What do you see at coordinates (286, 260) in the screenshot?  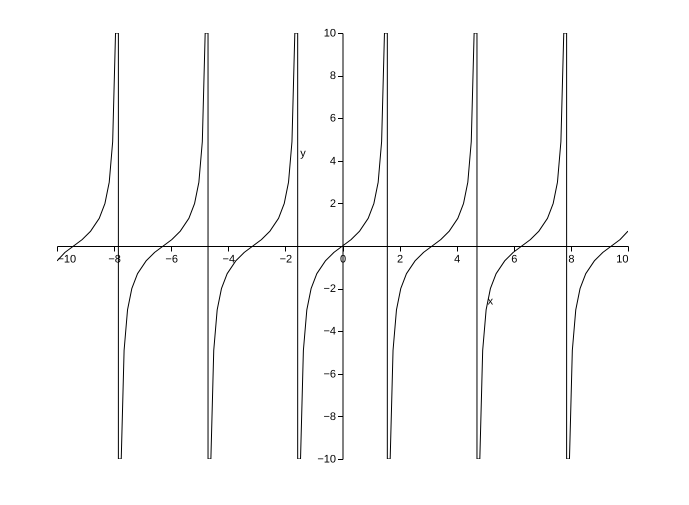 I see `x-tick-label: −2` at bounding box center [286, 260].